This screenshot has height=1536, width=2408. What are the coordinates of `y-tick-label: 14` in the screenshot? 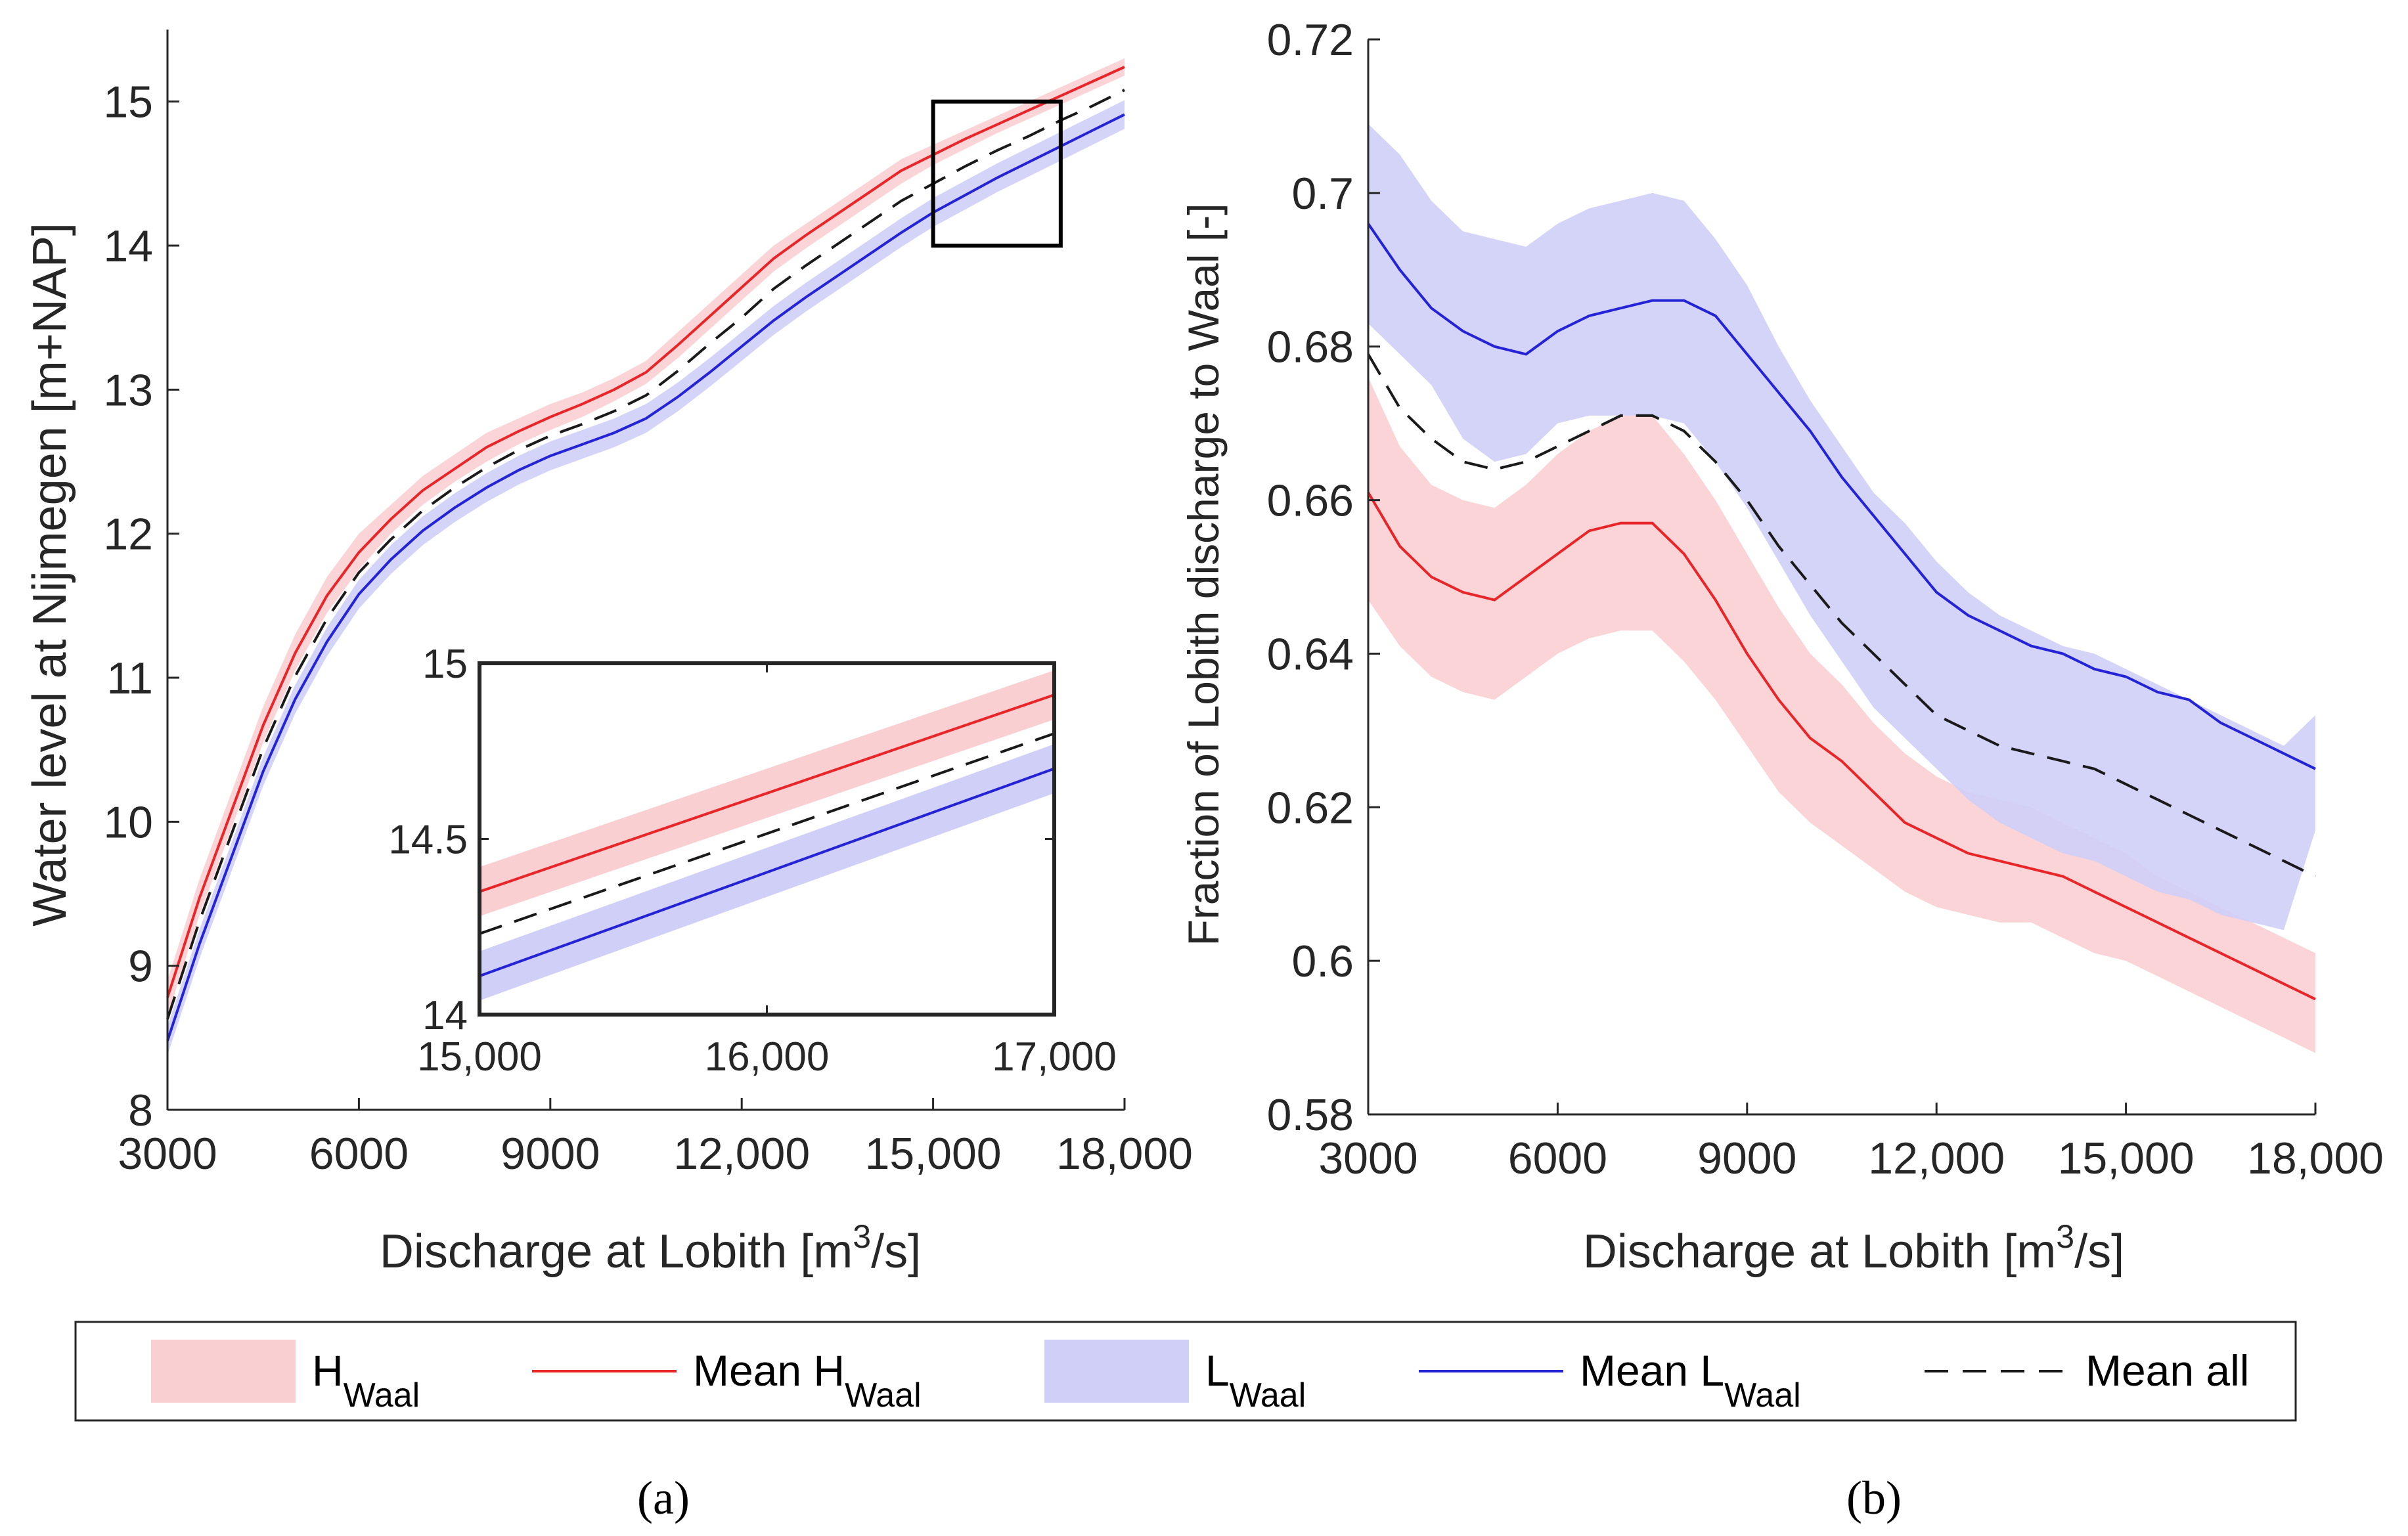 It's located at (128, 246).